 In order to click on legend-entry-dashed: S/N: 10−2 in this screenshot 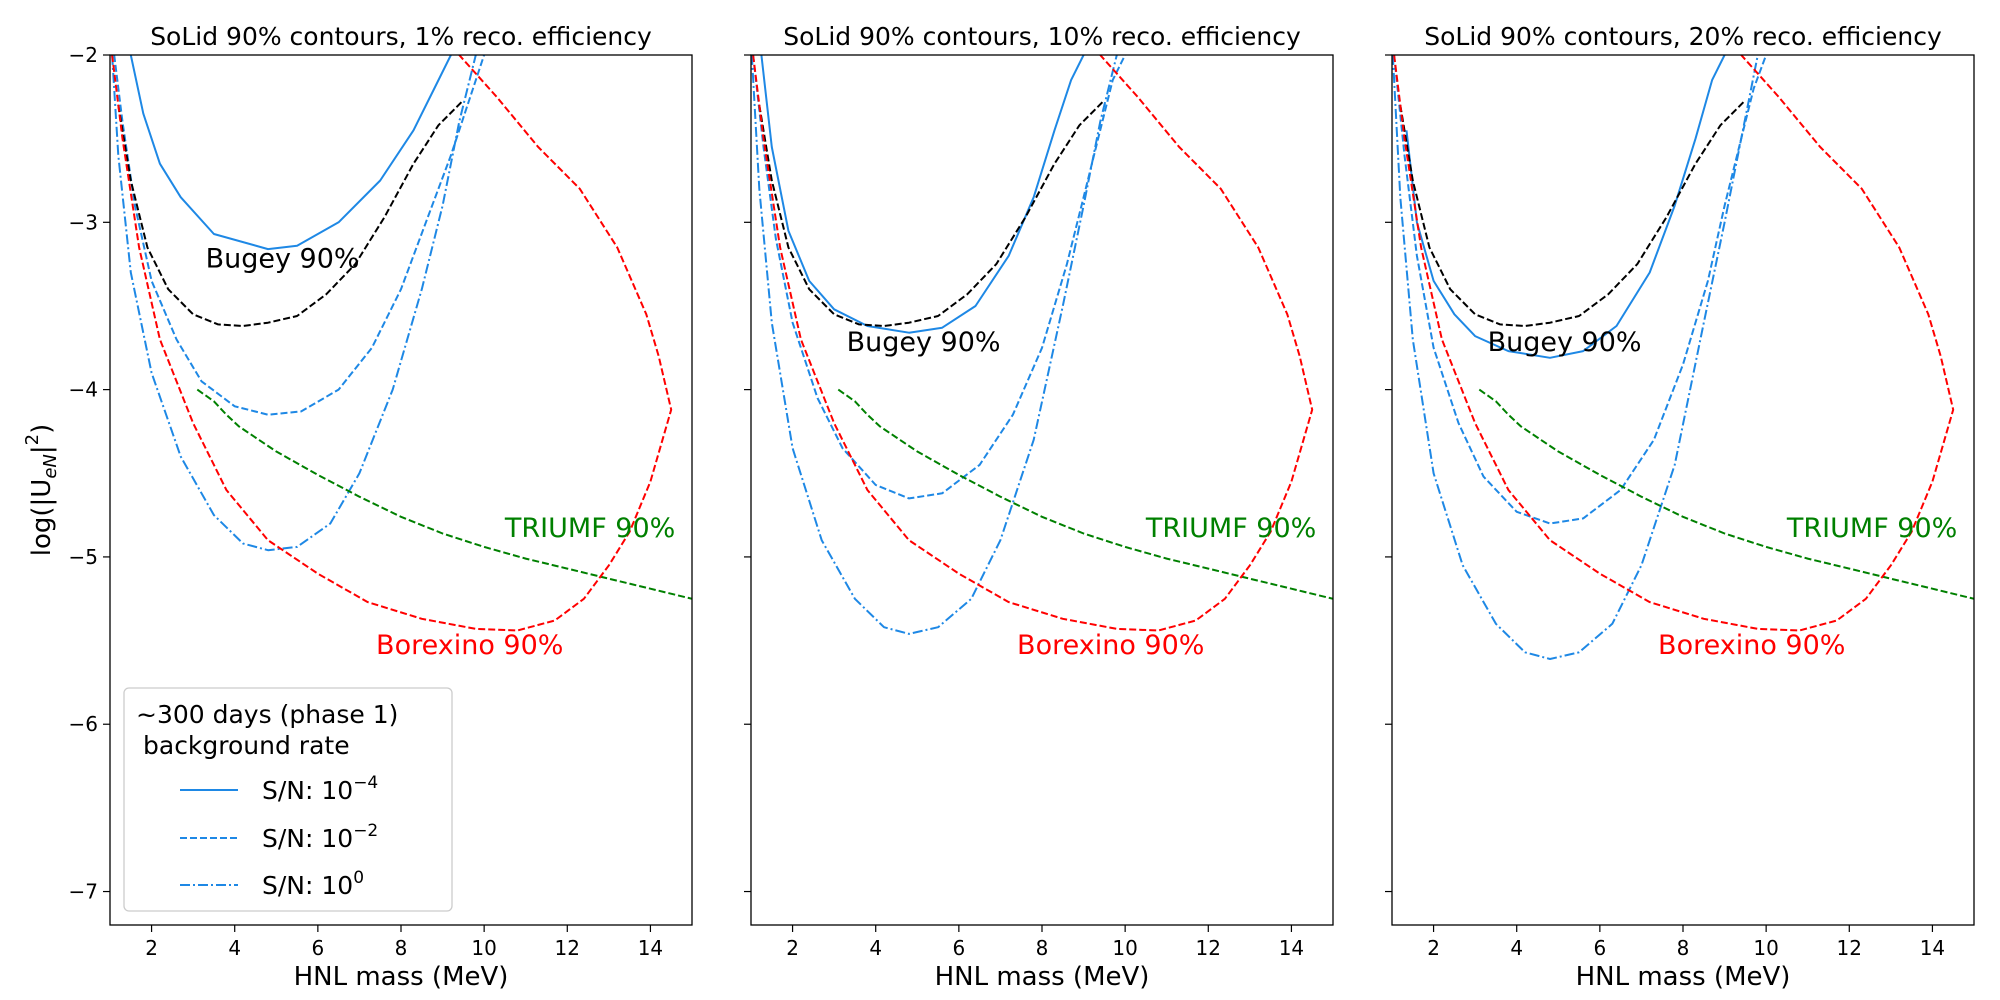, I will do `click(279, 837)`.